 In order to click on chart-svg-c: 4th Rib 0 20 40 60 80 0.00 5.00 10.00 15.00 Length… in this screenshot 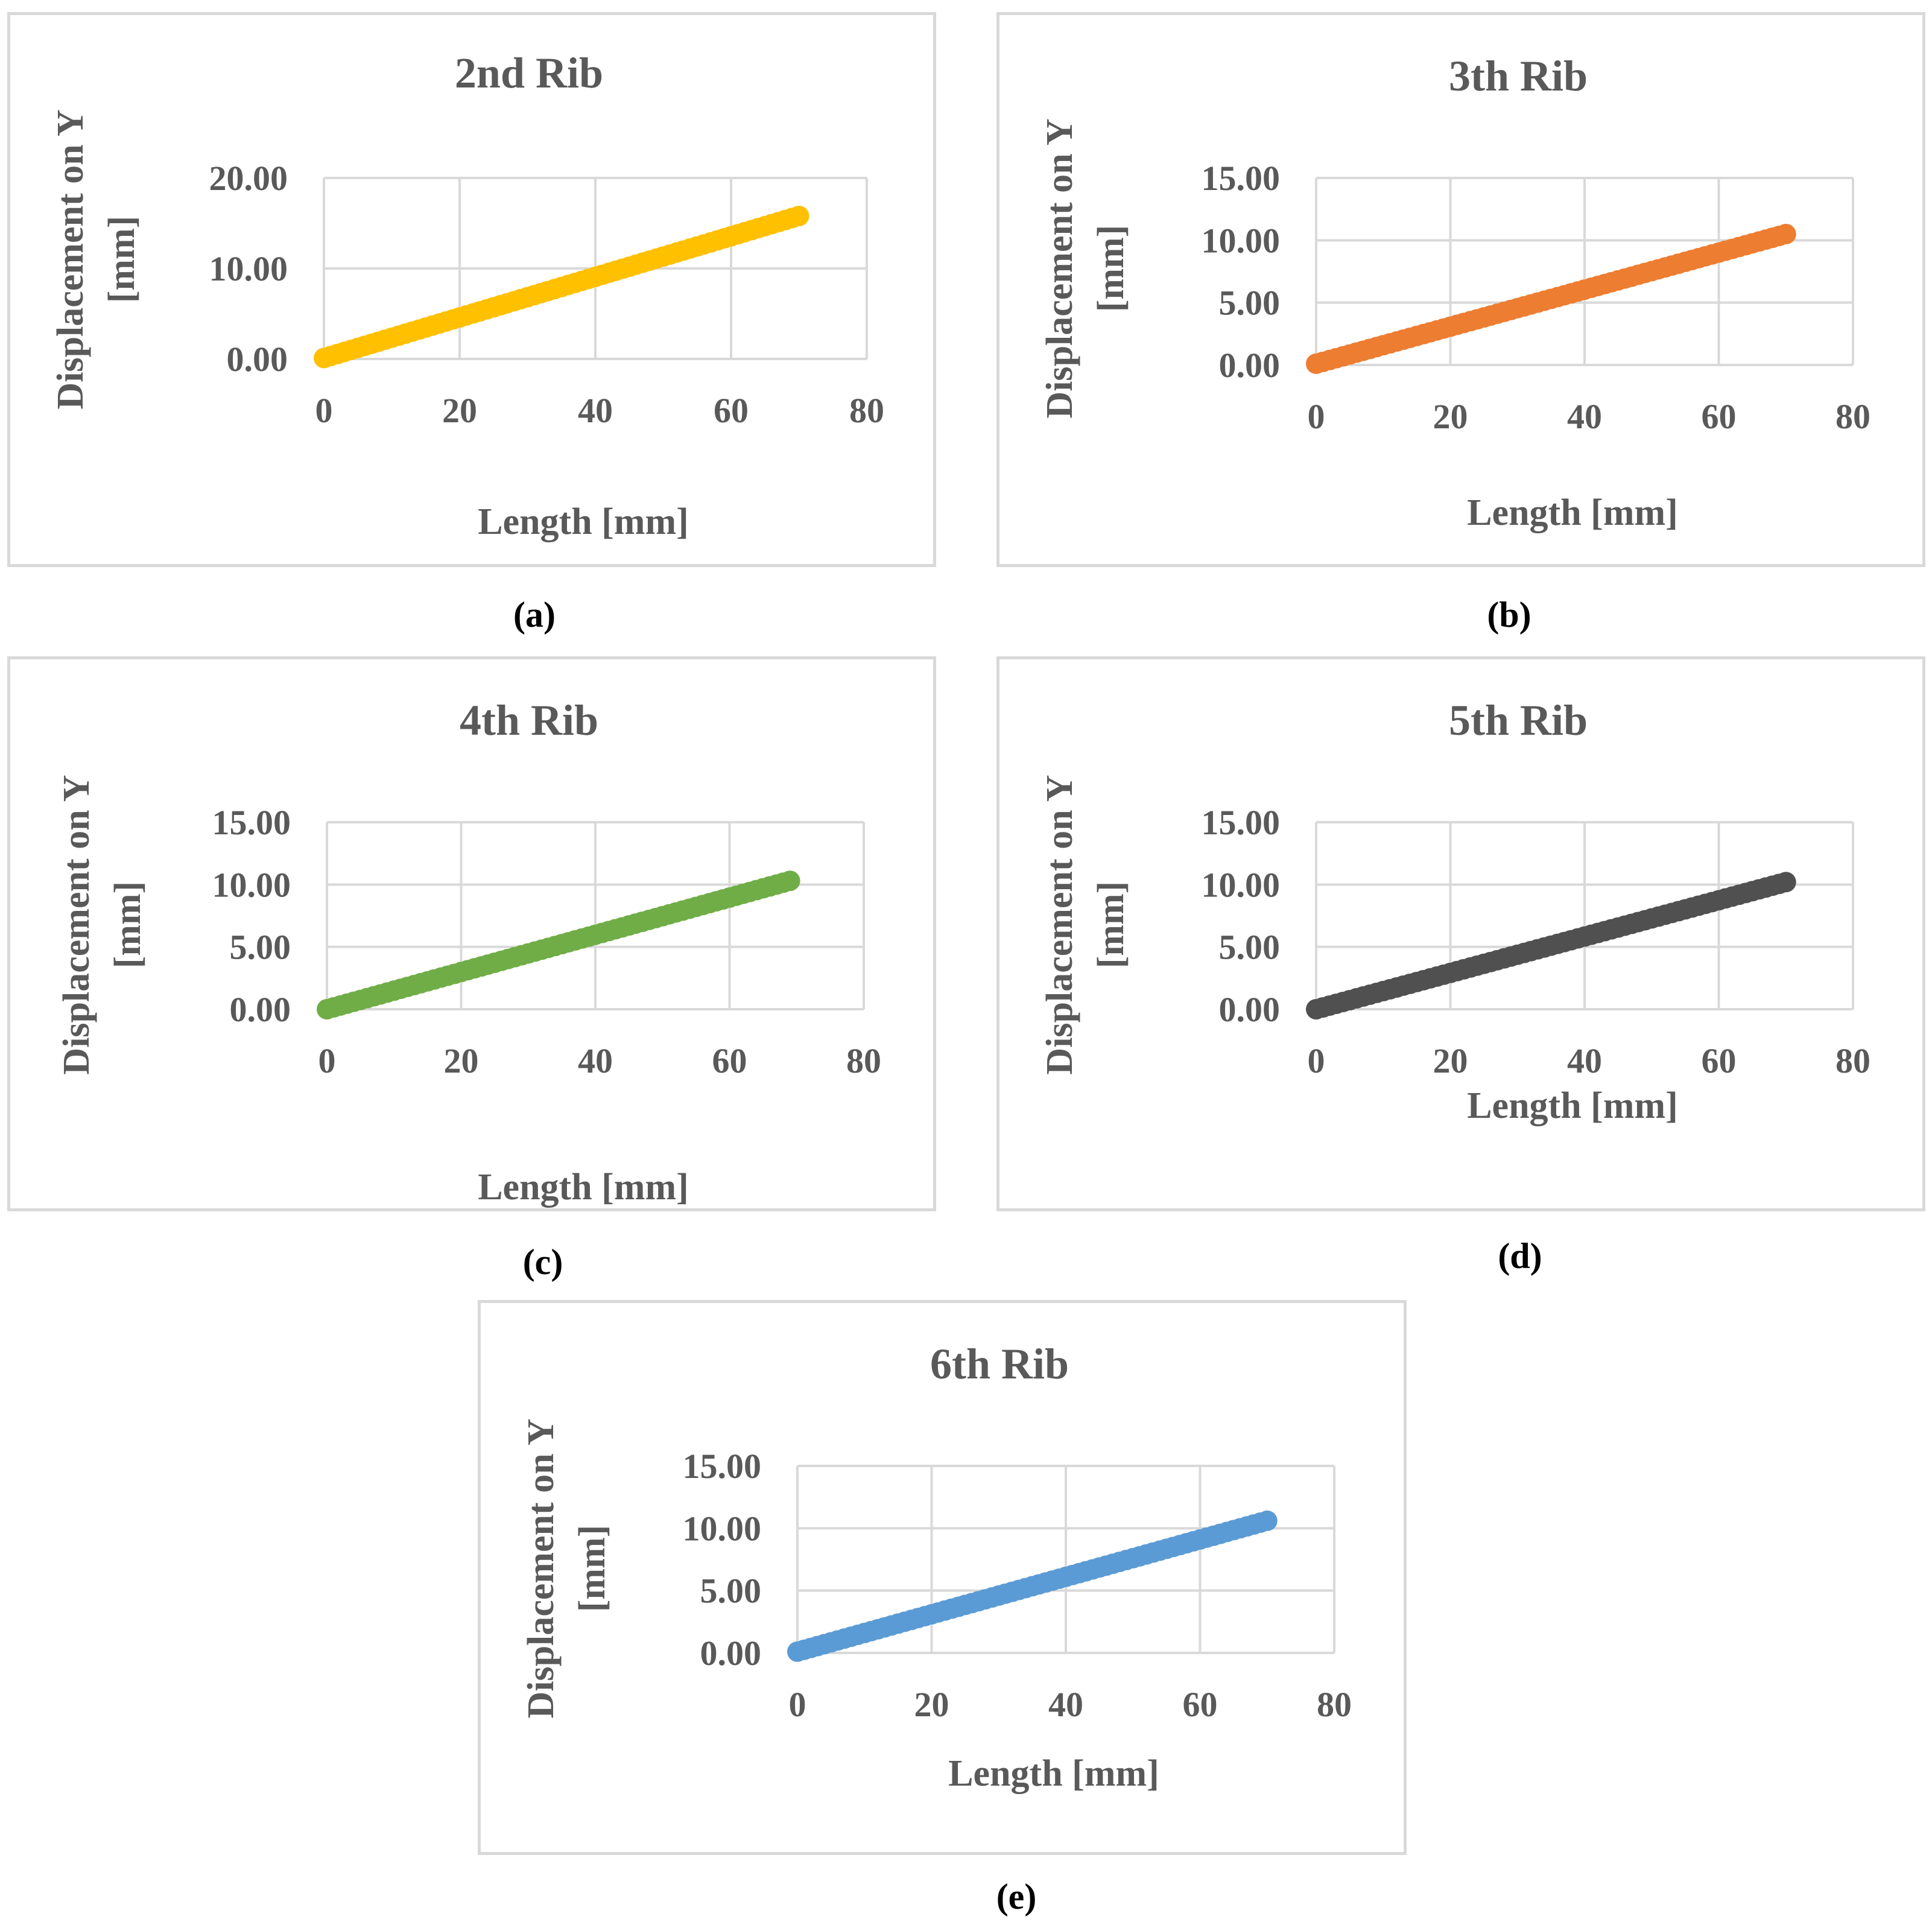, I will do `click(468, 952)`.